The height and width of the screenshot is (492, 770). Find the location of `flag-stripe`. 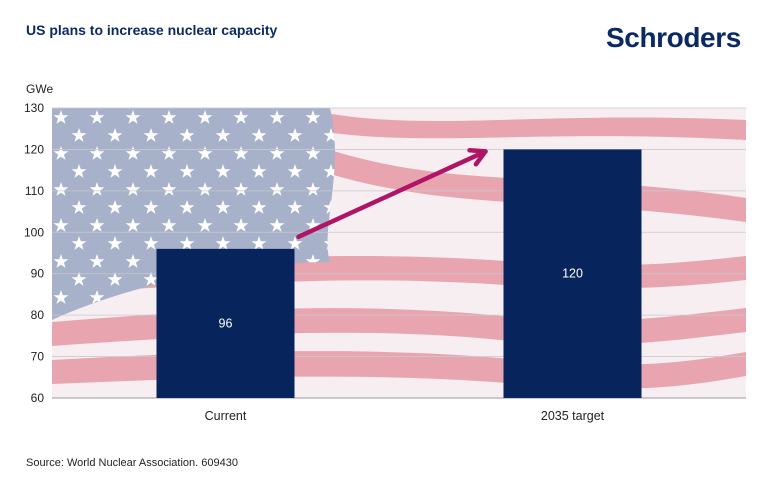

flag-stripe is located at coordinates (523, 124).